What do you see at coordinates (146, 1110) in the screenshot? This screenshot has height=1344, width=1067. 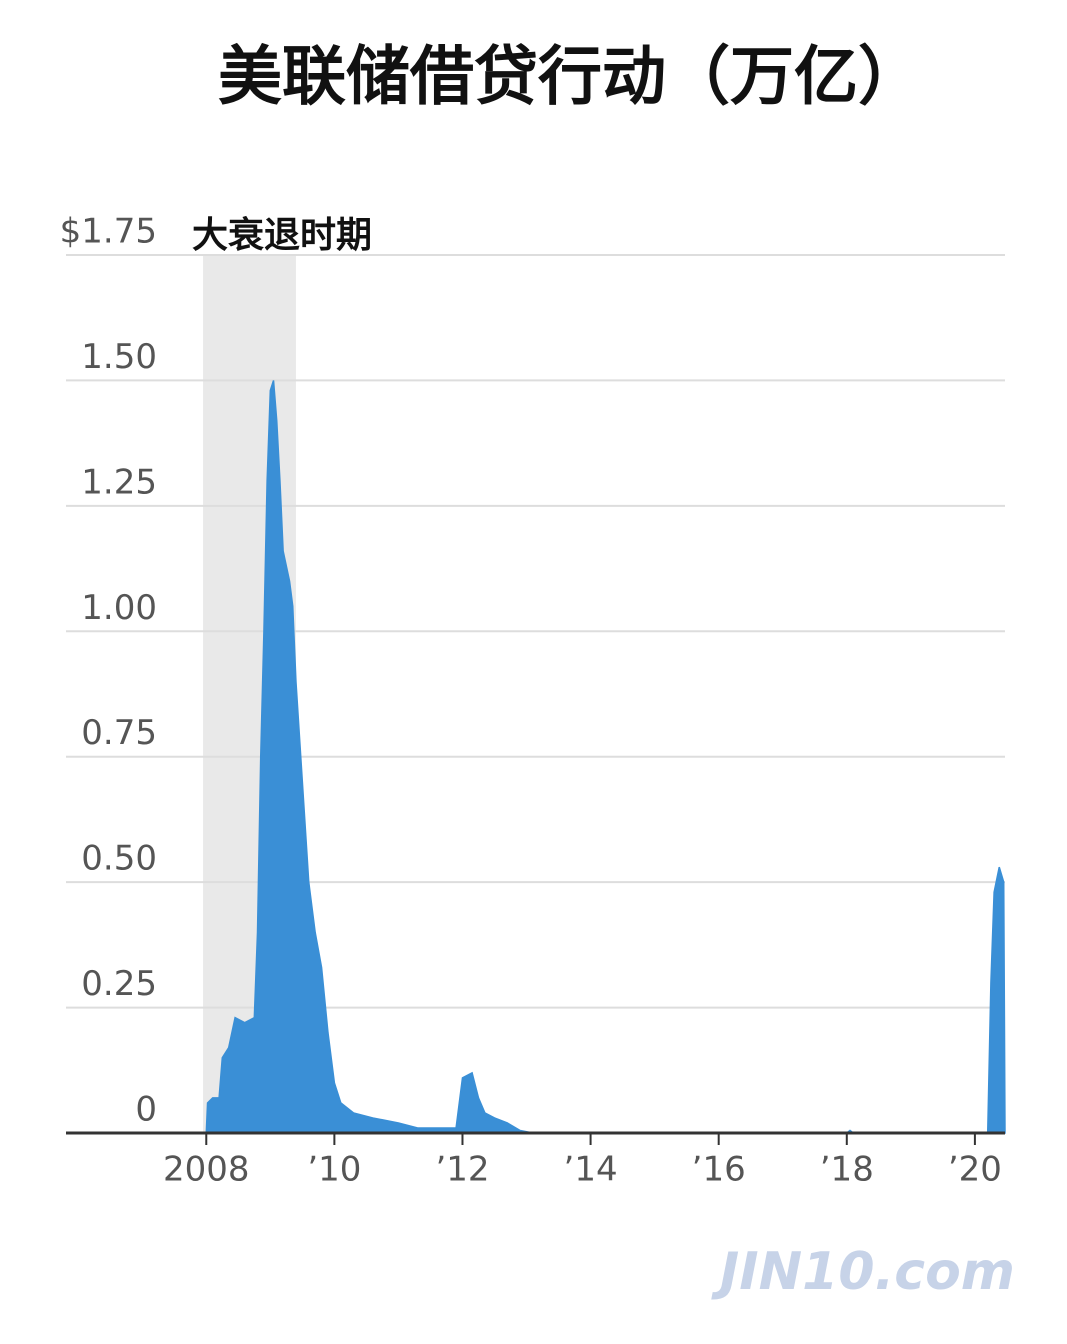 I see `y-tick-label: 0` at bounding box center [146, 1110].